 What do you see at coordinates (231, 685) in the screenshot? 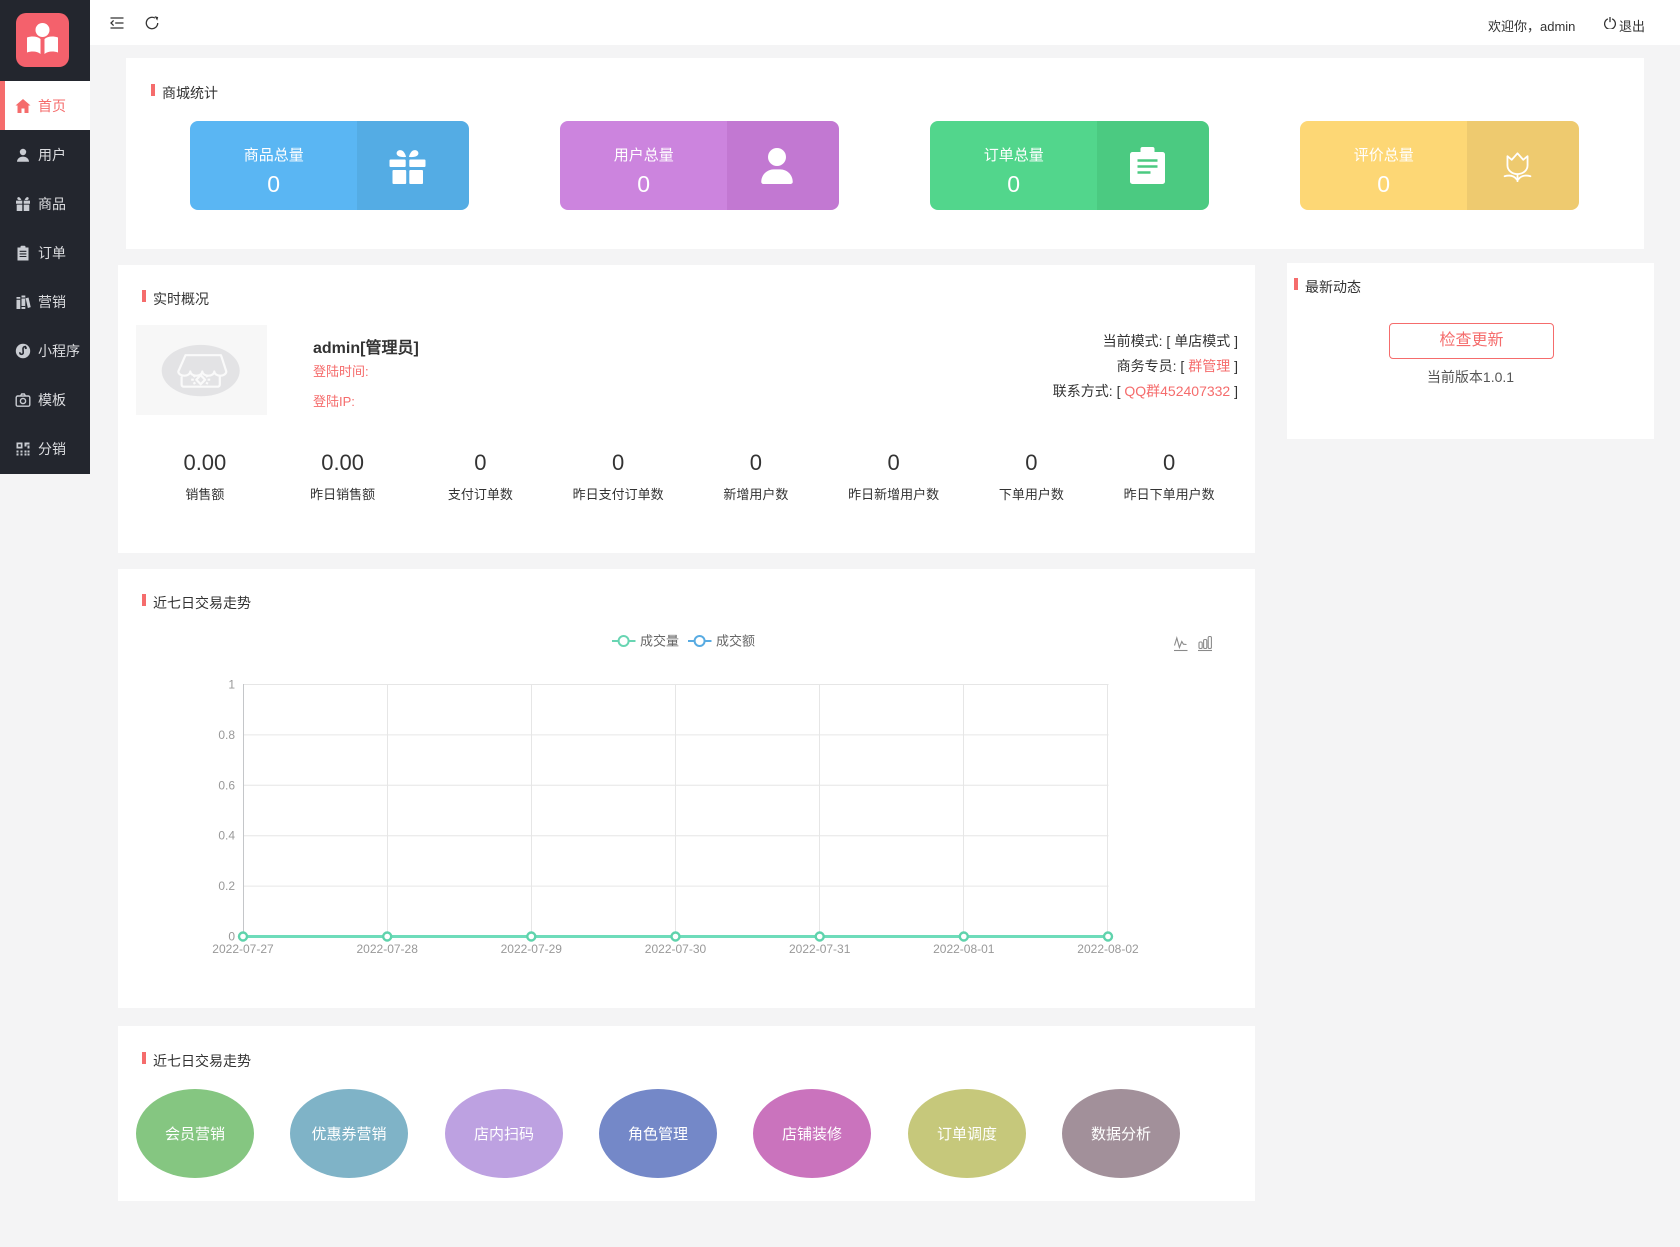
I see `svg-text: 1` at bounding box center [231, 685].